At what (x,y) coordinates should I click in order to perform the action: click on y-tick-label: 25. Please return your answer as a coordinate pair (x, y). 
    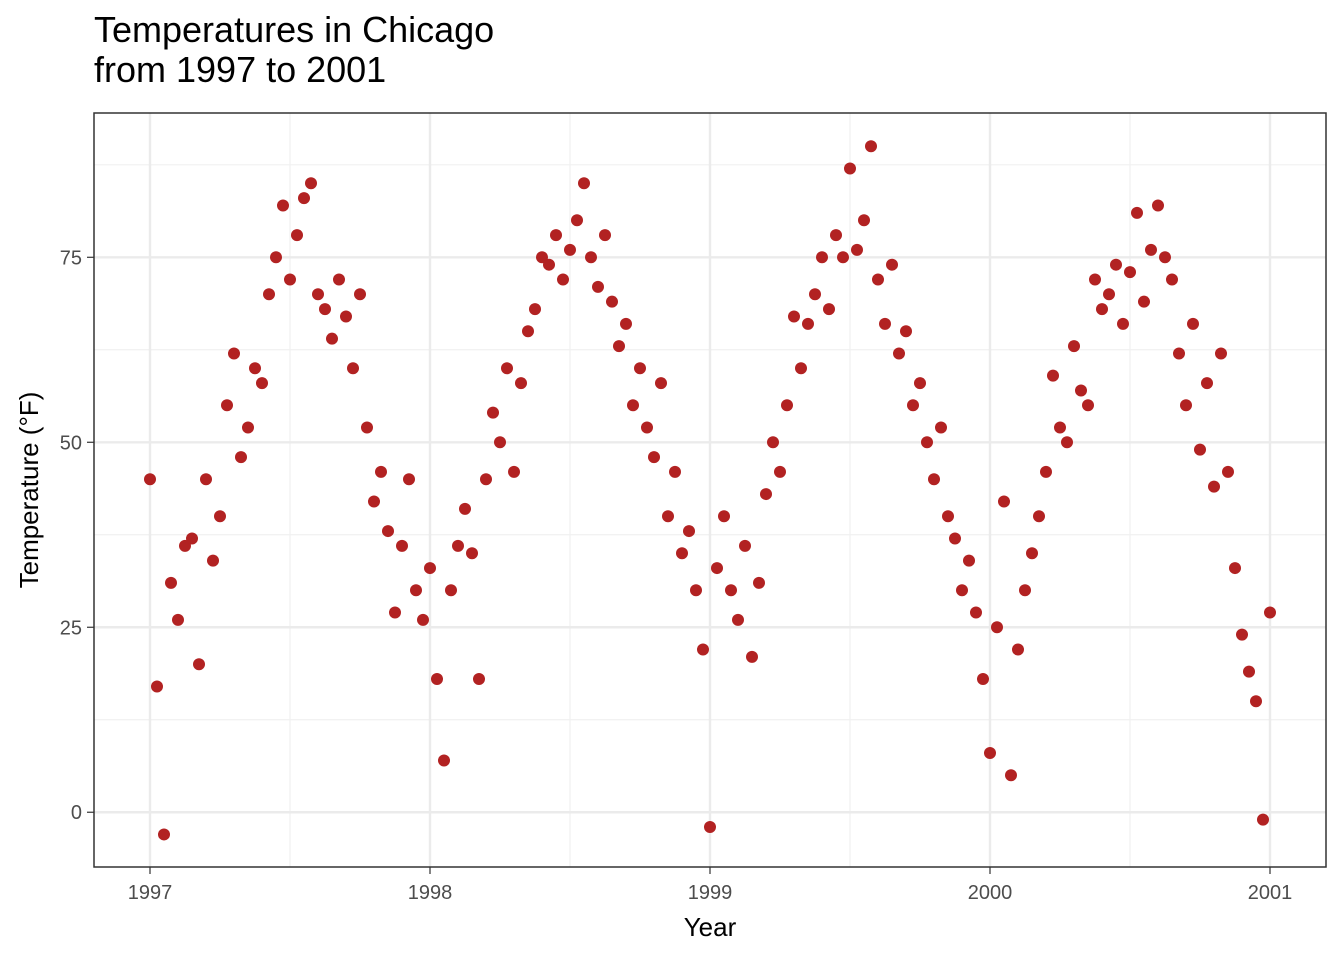
    Looking at the image, I should click on (71, 628).